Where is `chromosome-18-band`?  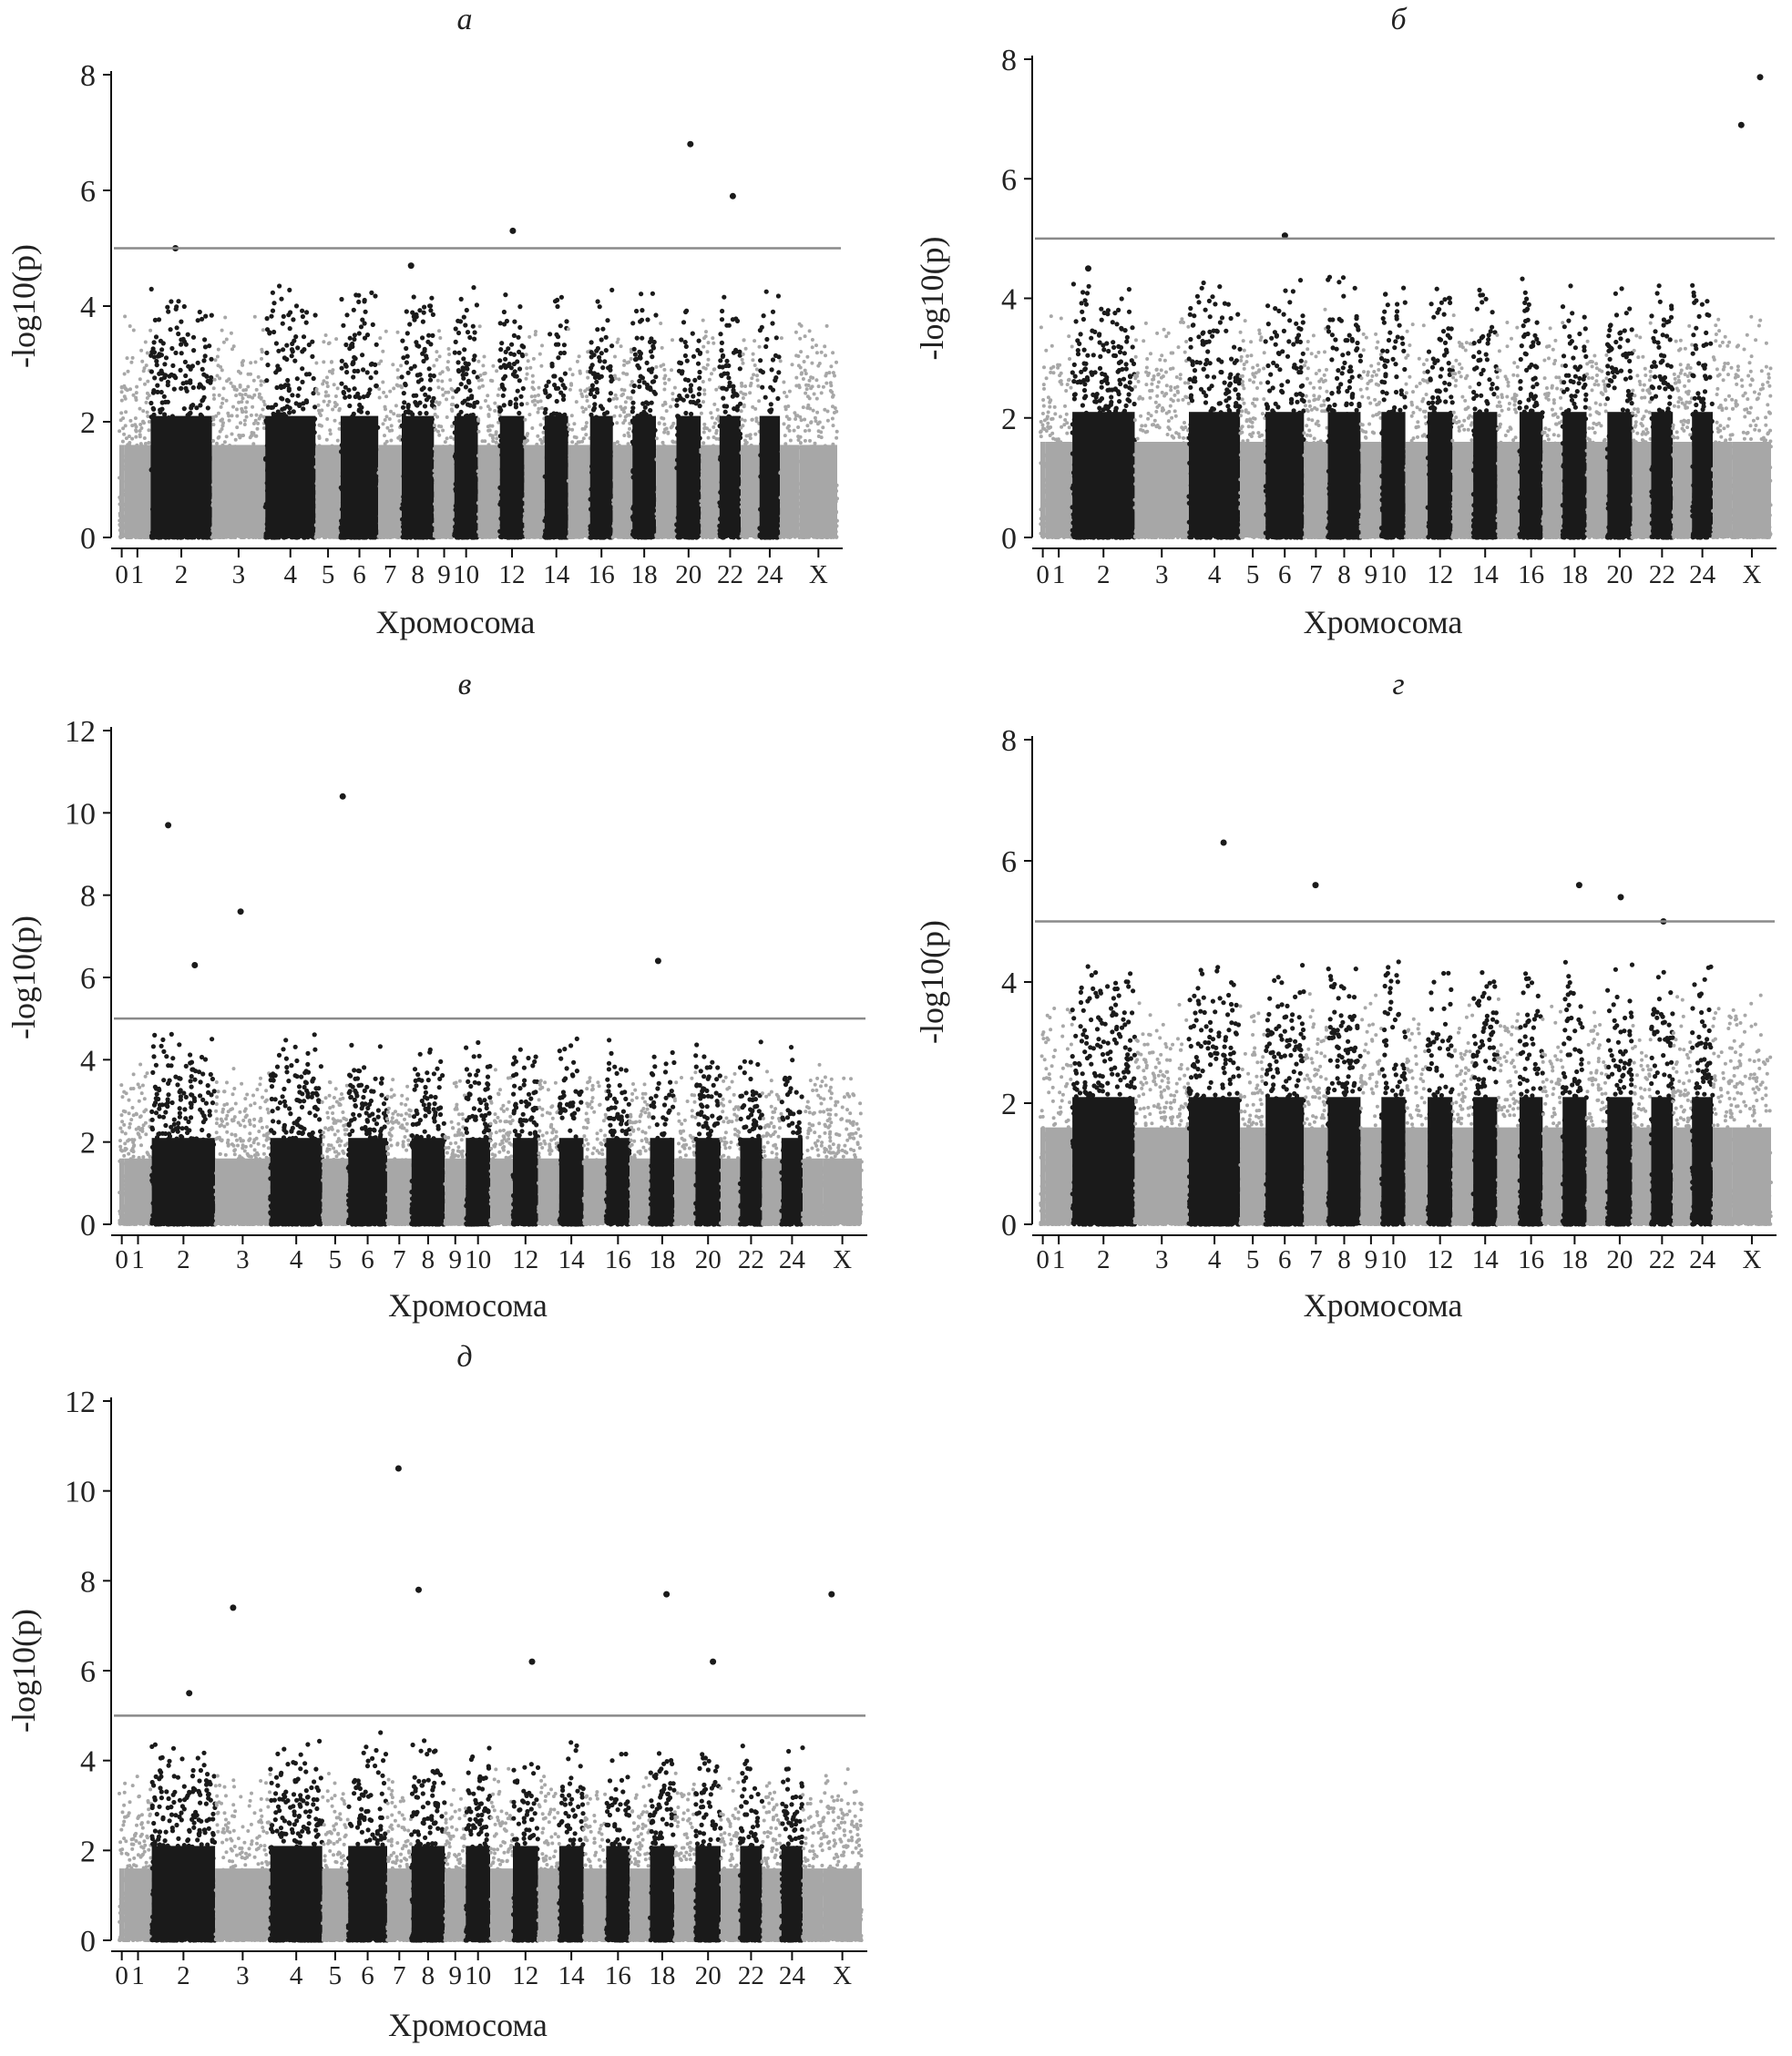
chromosome-18-band is located at coordinates (644, 476).